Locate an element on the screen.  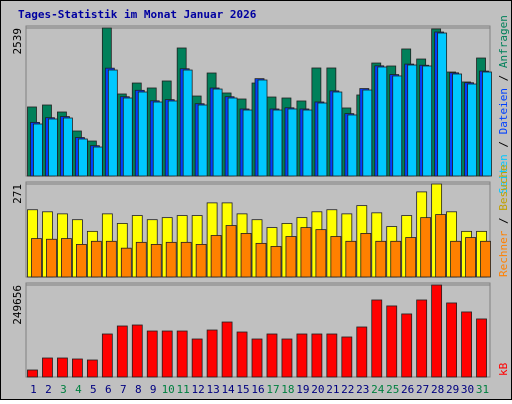
x-tick-label: 15 is located at coordinates (242, 389).